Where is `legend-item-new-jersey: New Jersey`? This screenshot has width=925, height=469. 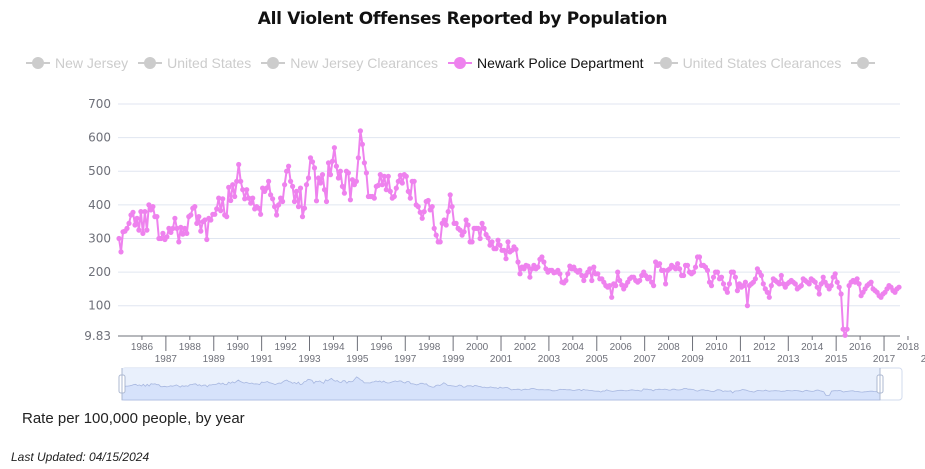 legend-item-new-jersey: New Jersey is located at coordinates (77, 63).